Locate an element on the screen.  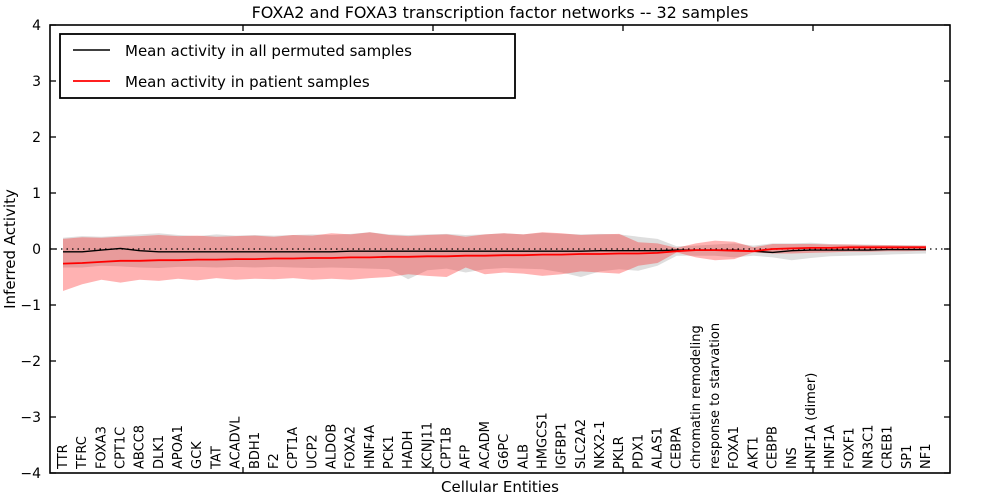
x-tick-label: HADH is located at coordinates (408, 450).